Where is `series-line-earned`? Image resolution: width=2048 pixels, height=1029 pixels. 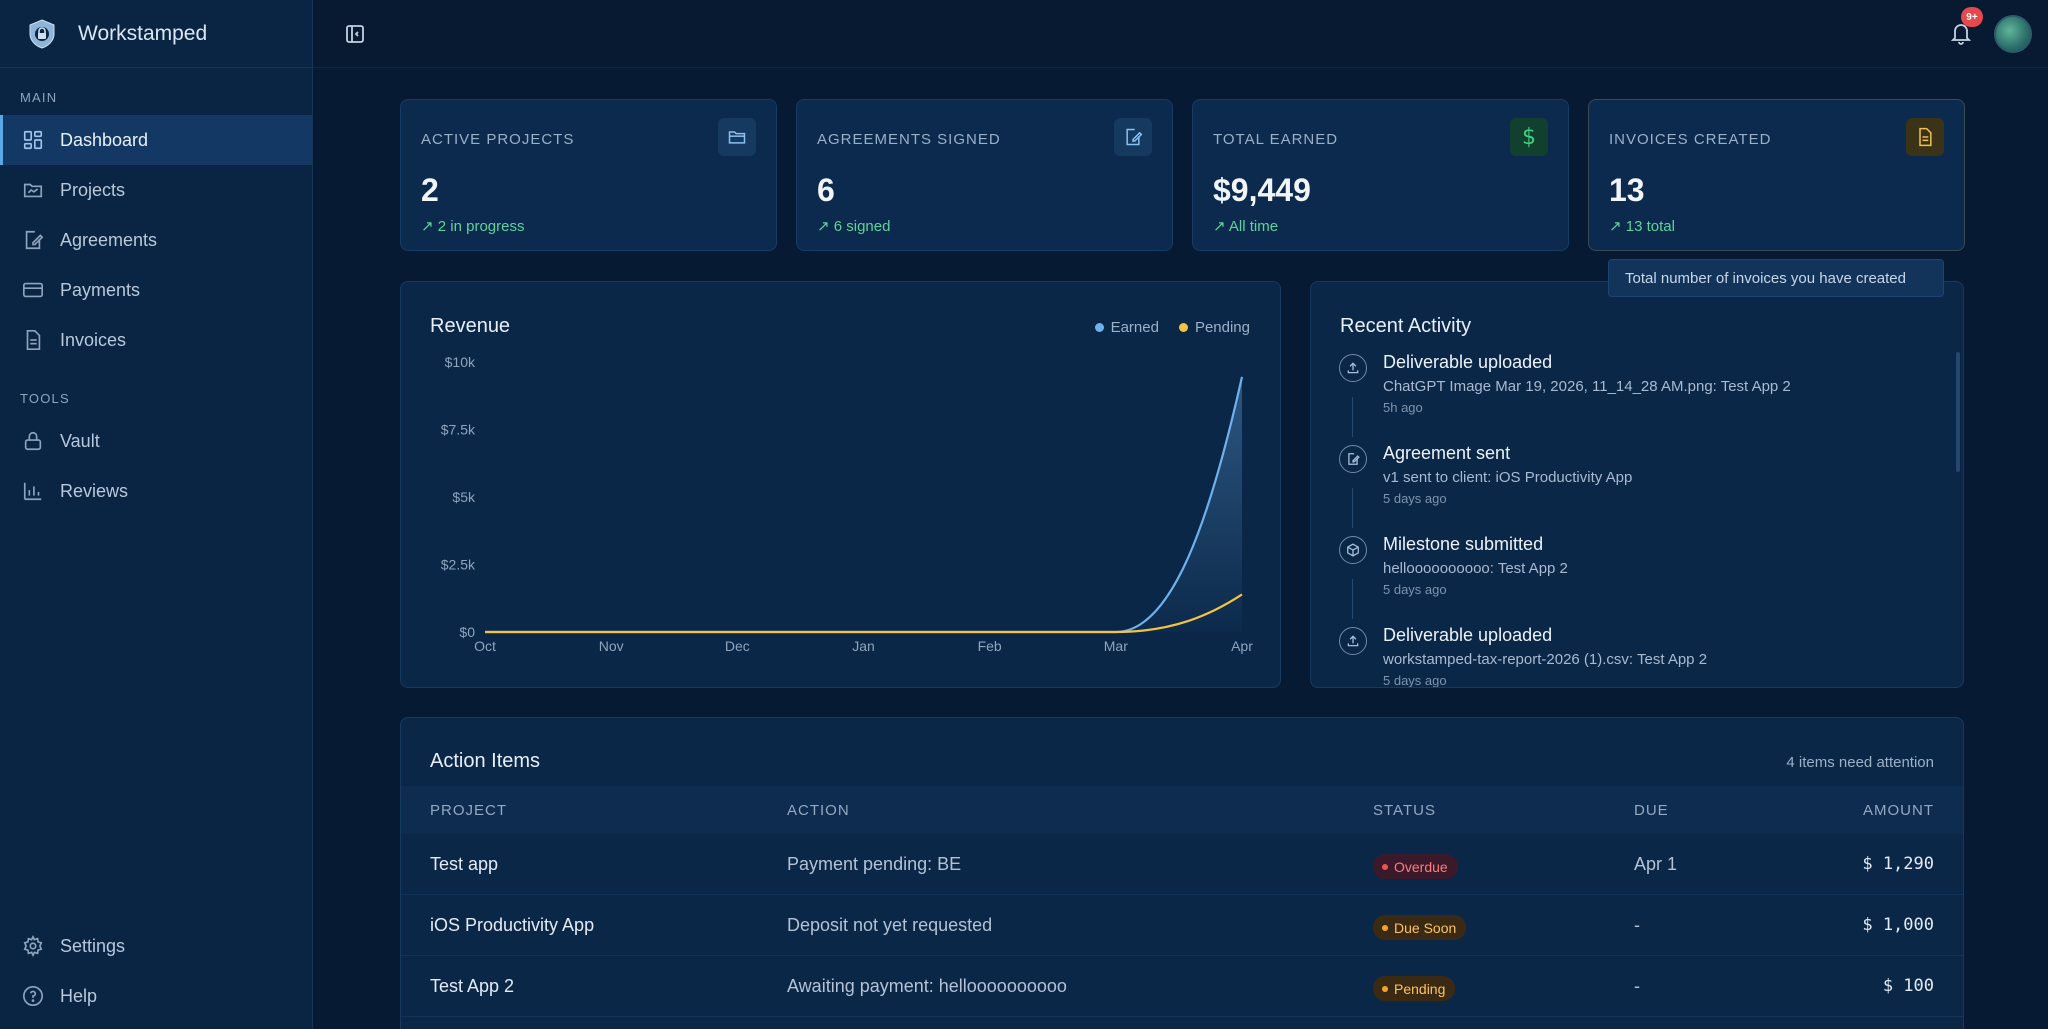
series-line-earned is located at coordinates (864, 505).